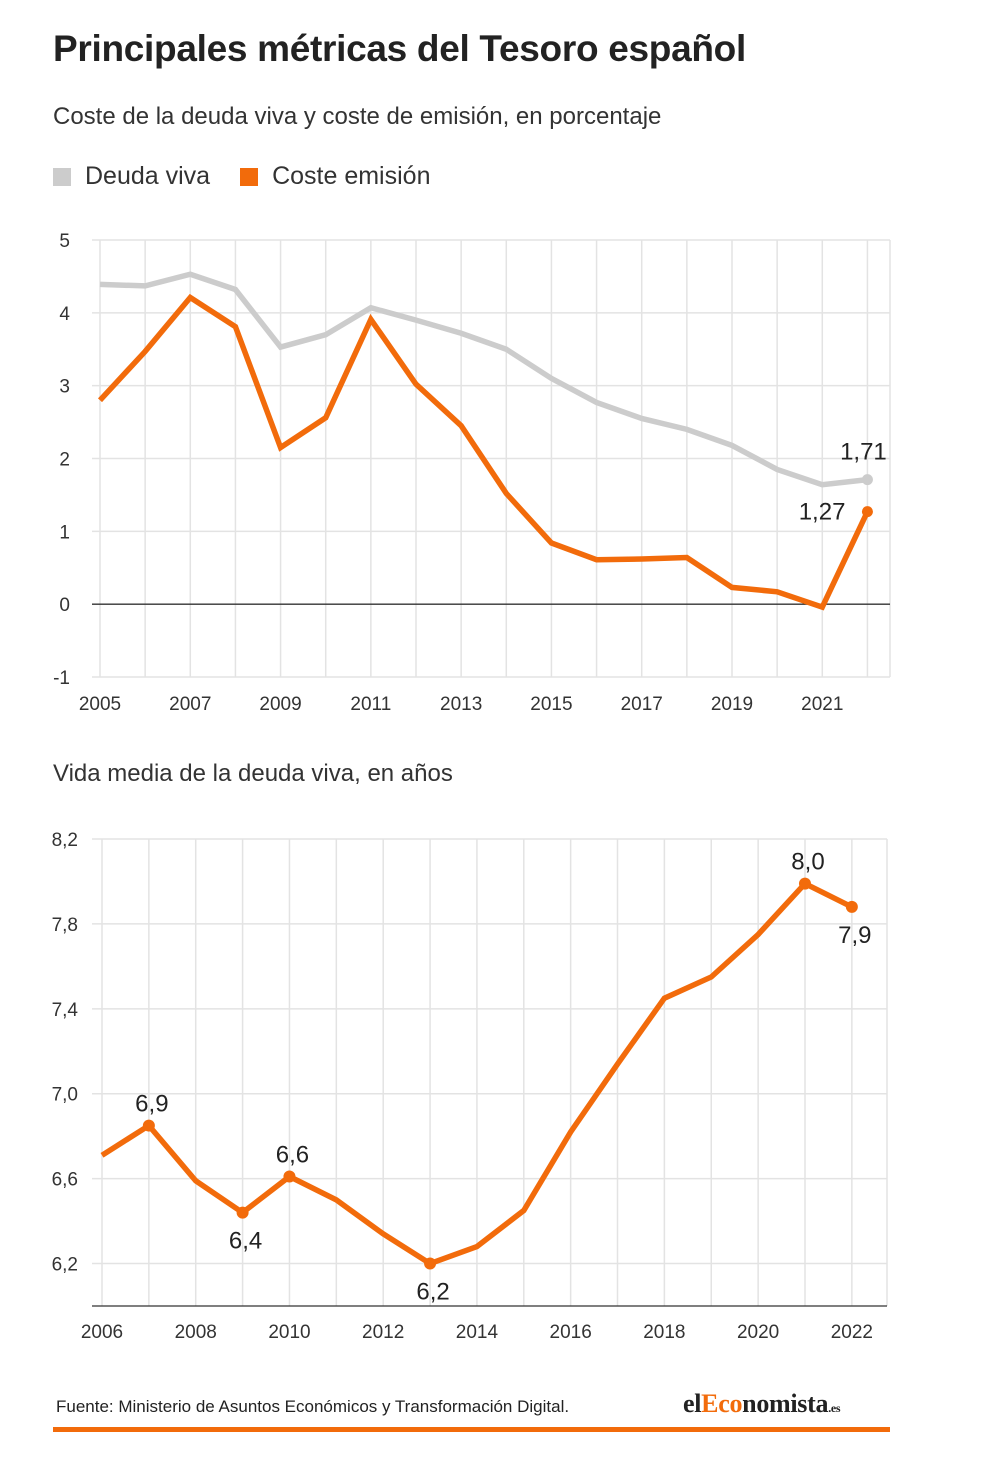 Image resolution: width=981 pixels, height=1467 pixels. What do you see at coordinates (807, 862) in the screenshot?
I see `data-label-2021: 8,0` at bounding box center [807, 862].